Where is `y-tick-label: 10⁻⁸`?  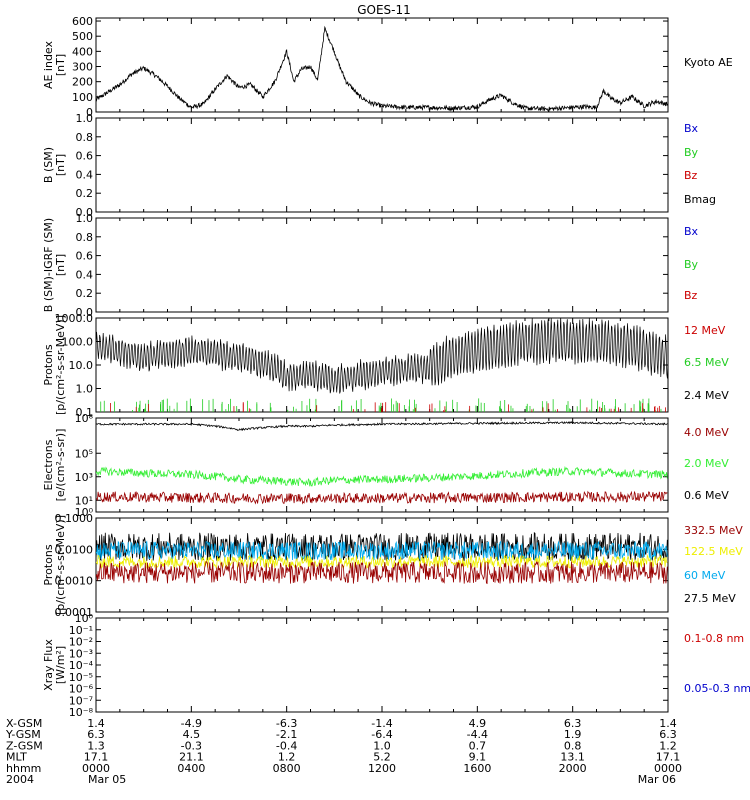
y-tick-label: 10⁻⁸ is located at coordinates (81, 712).